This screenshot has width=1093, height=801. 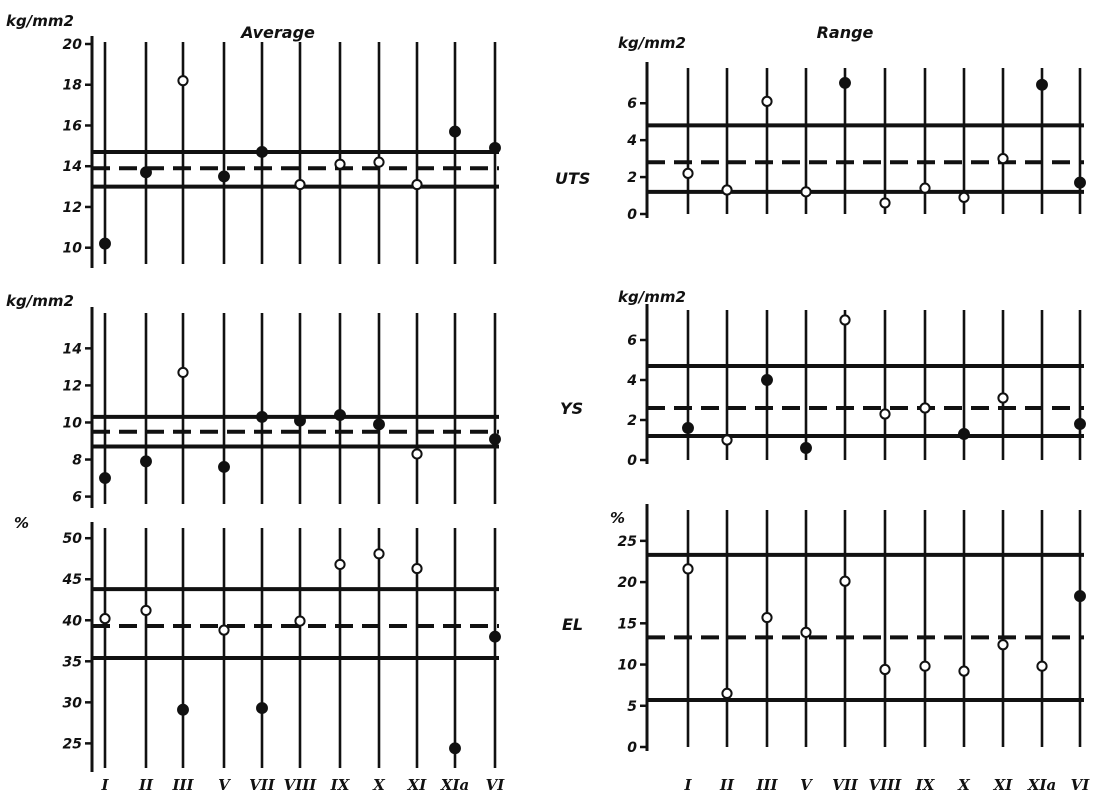 I want to click on row-label: YS, so click(x=571, y=408).